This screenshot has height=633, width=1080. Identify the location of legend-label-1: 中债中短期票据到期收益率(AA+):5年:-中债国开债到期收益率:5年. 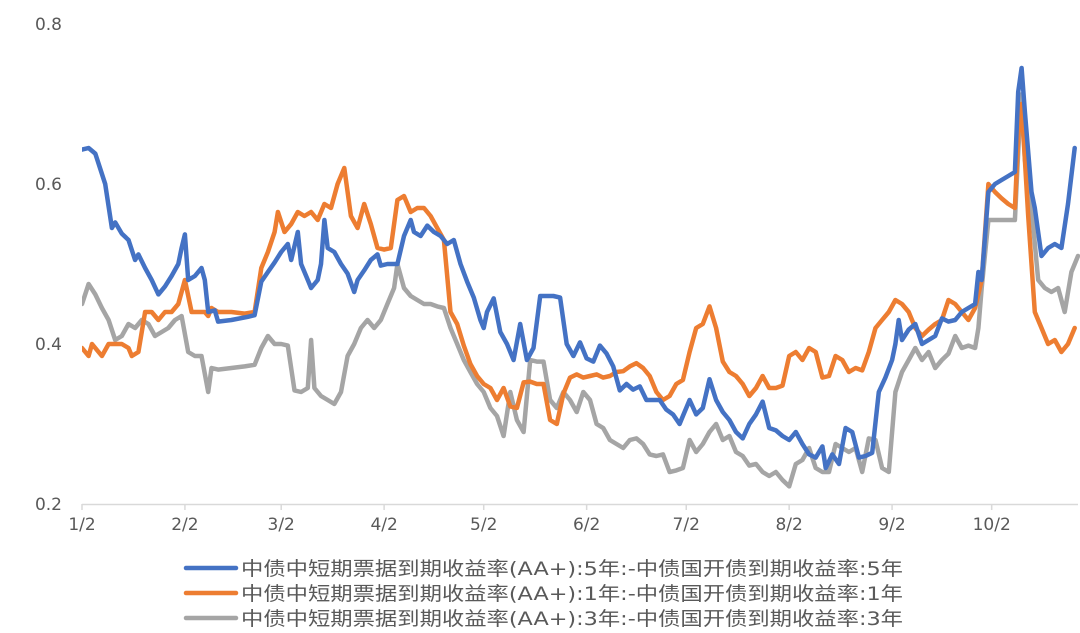
(572, 569).